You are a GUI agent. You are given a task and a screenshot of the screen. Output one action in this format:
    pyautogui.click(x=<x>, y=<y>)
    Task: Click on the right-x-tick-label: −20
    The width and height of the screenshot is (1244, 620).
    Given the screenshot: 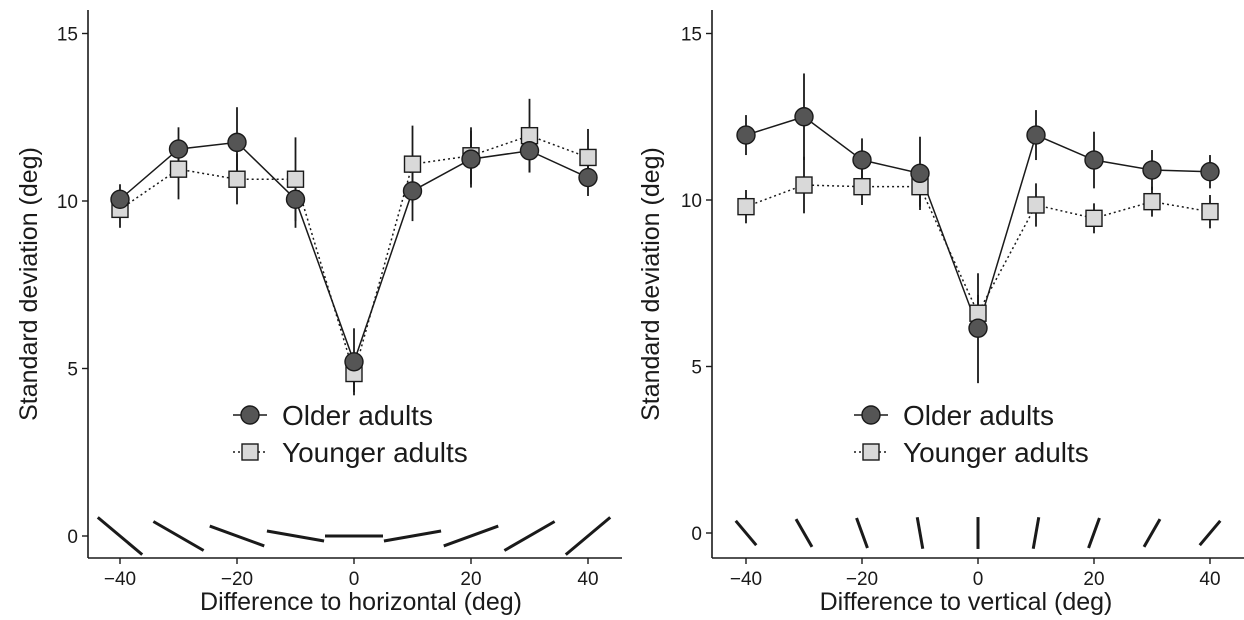 What is the action you would take?
    pyautogui.click(x=862, y=579)
    